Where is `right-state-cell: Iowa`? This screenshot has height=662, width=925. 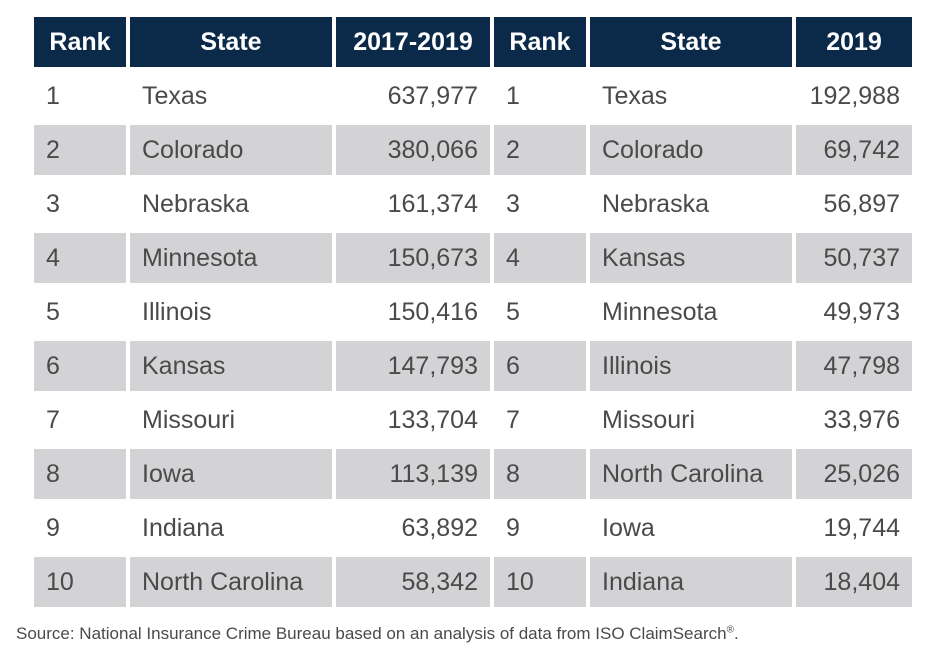 right-state-cell: Iowa is located at coordinates (628, 527).